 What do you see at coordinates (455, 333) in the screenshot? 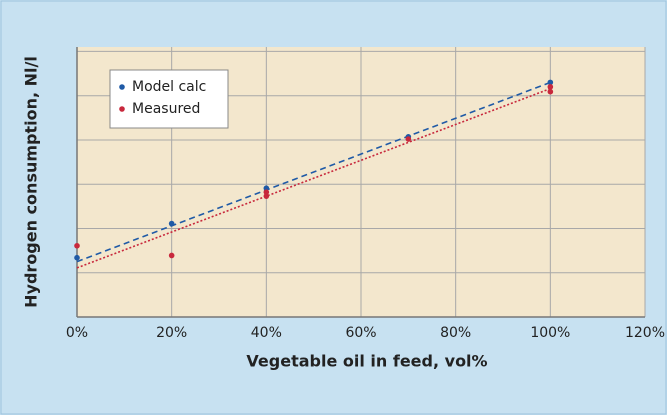
I see `x-tick-label: 80%` at bounding box center [455, 333].